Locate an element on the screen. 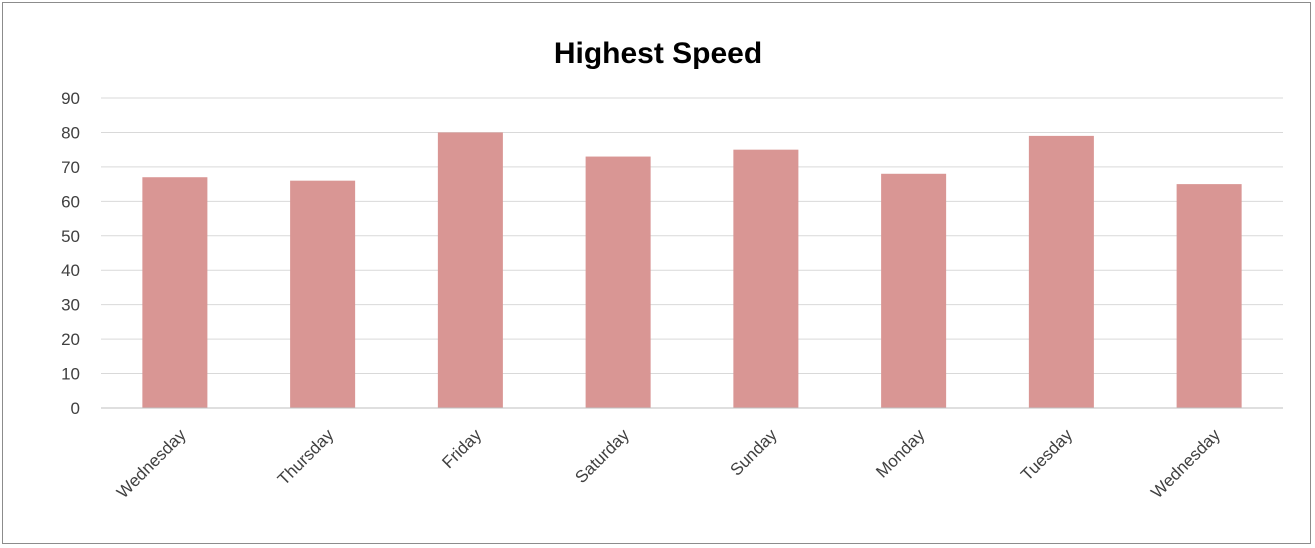  y-tick-label: 0 is located at coordinates (75, 408).